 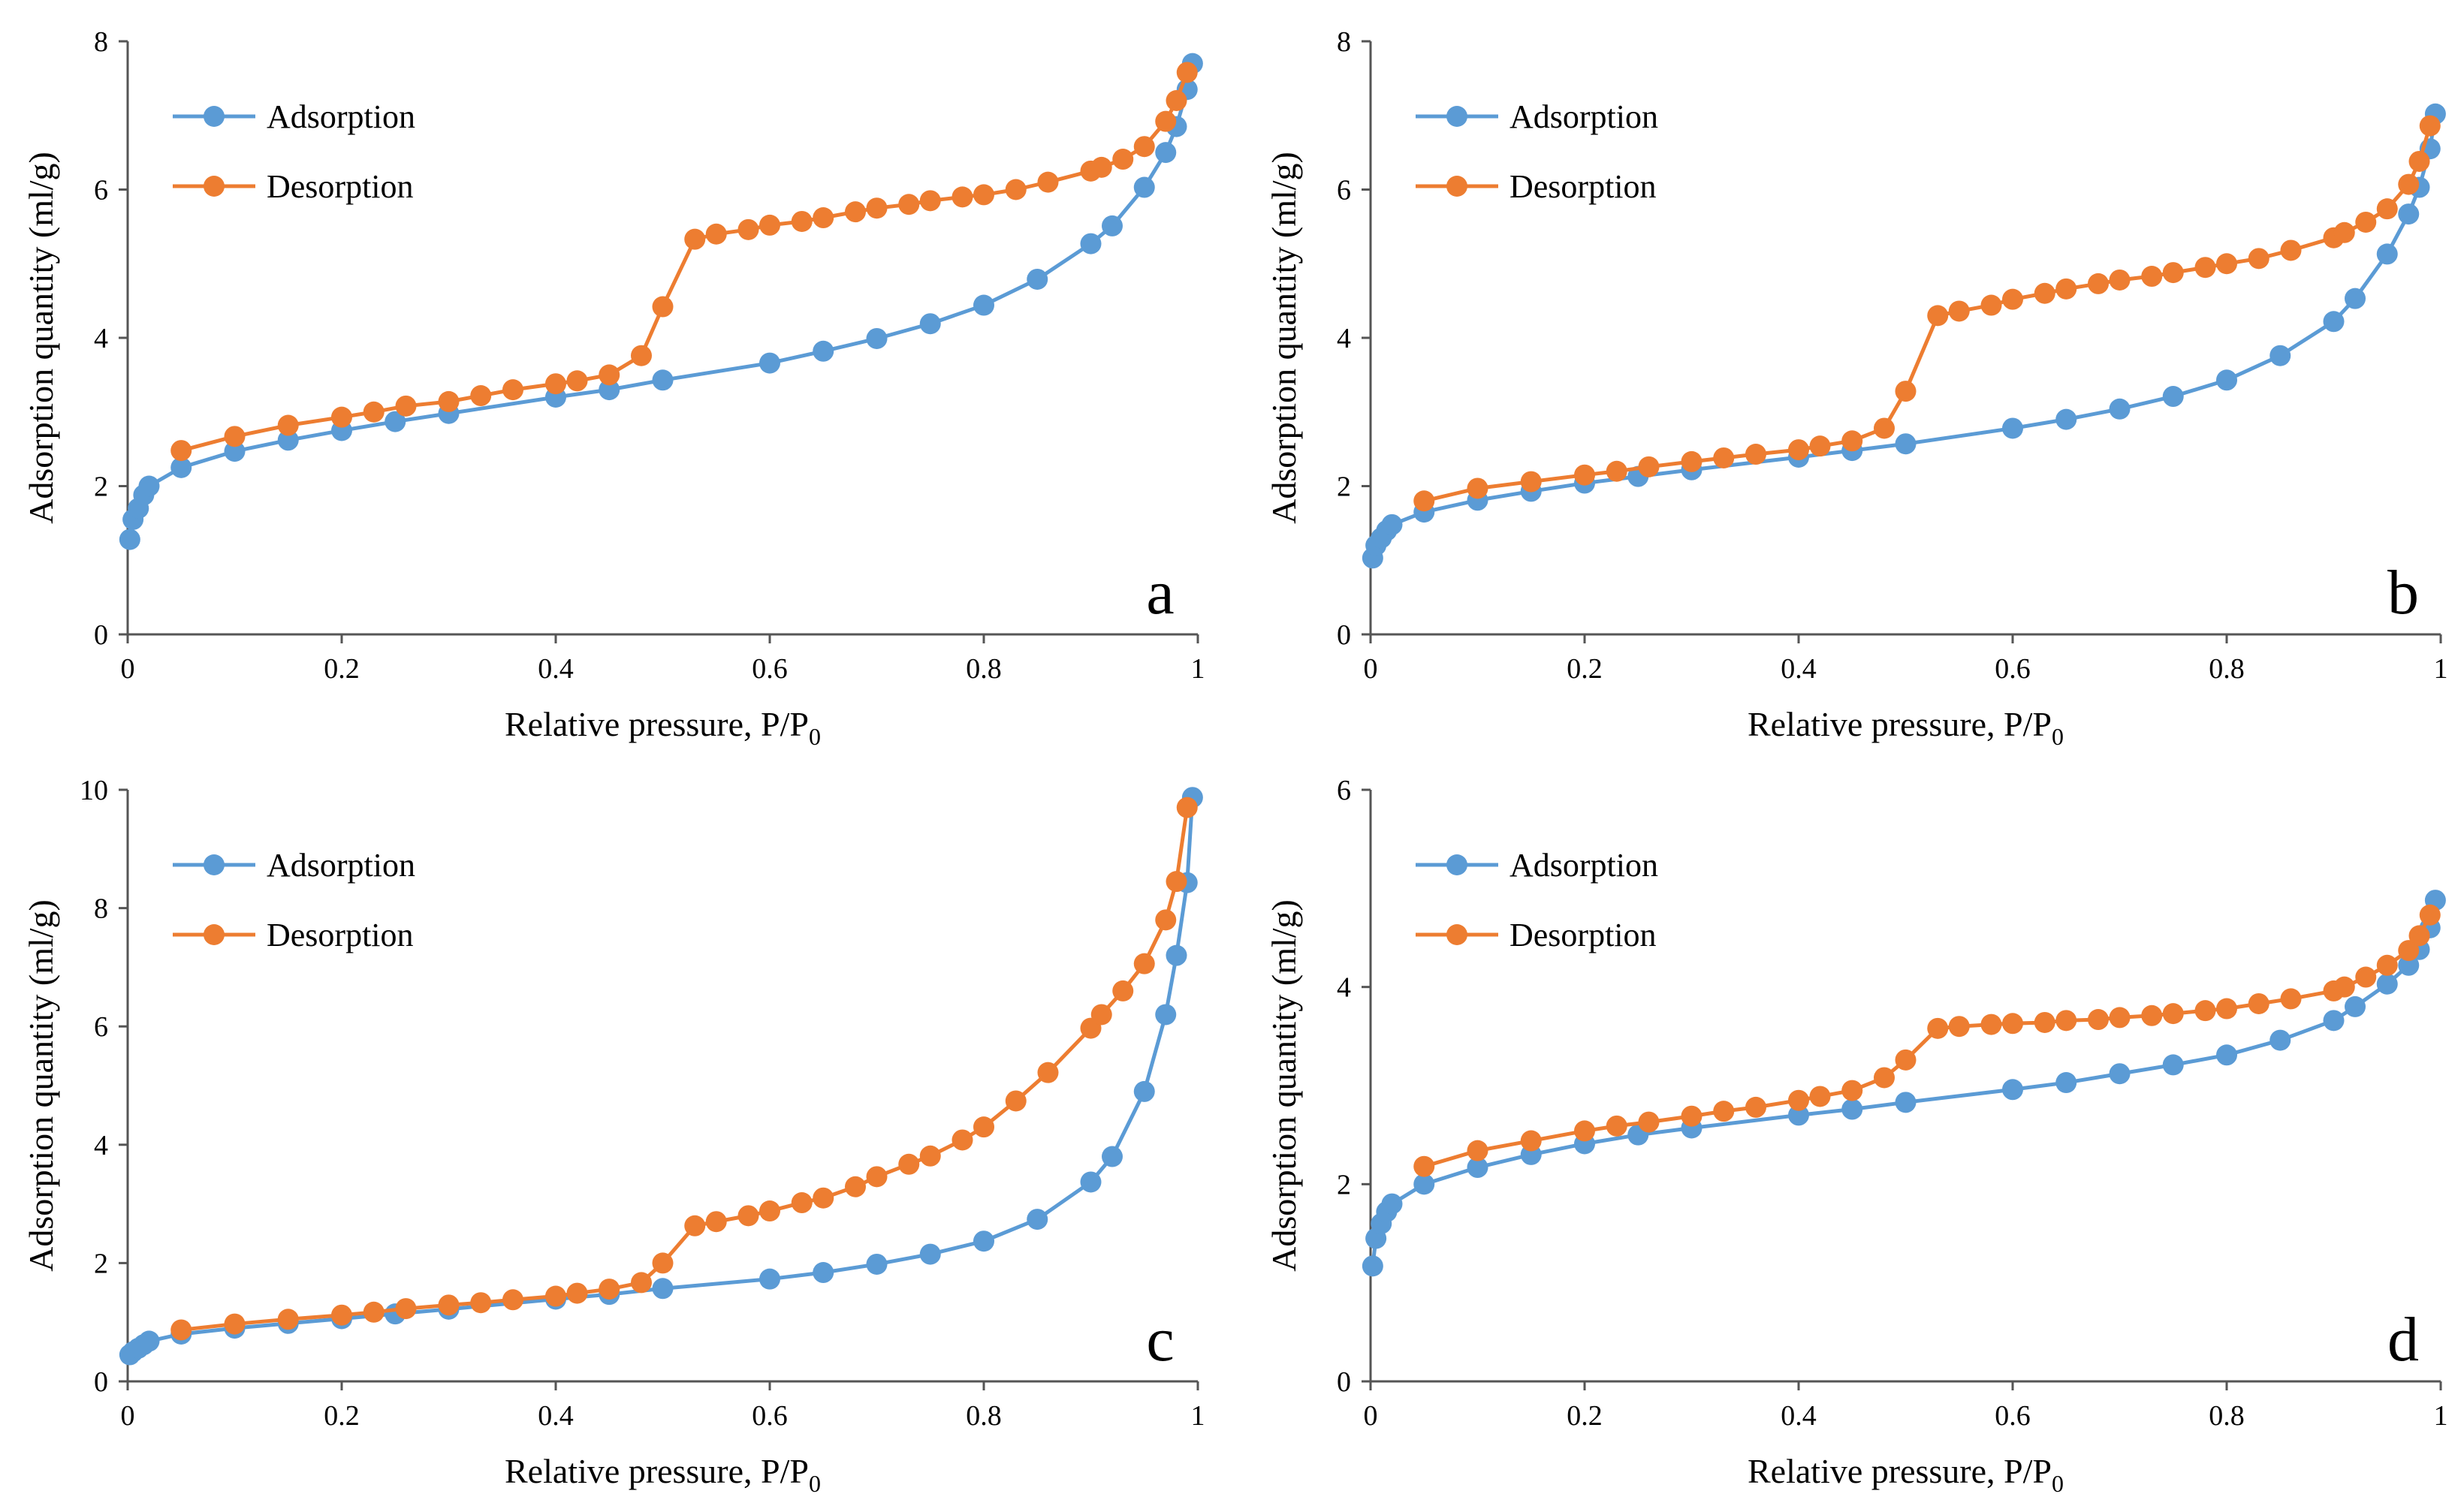 I want to click on series-adsorption, so click(x=1904, y=1083).